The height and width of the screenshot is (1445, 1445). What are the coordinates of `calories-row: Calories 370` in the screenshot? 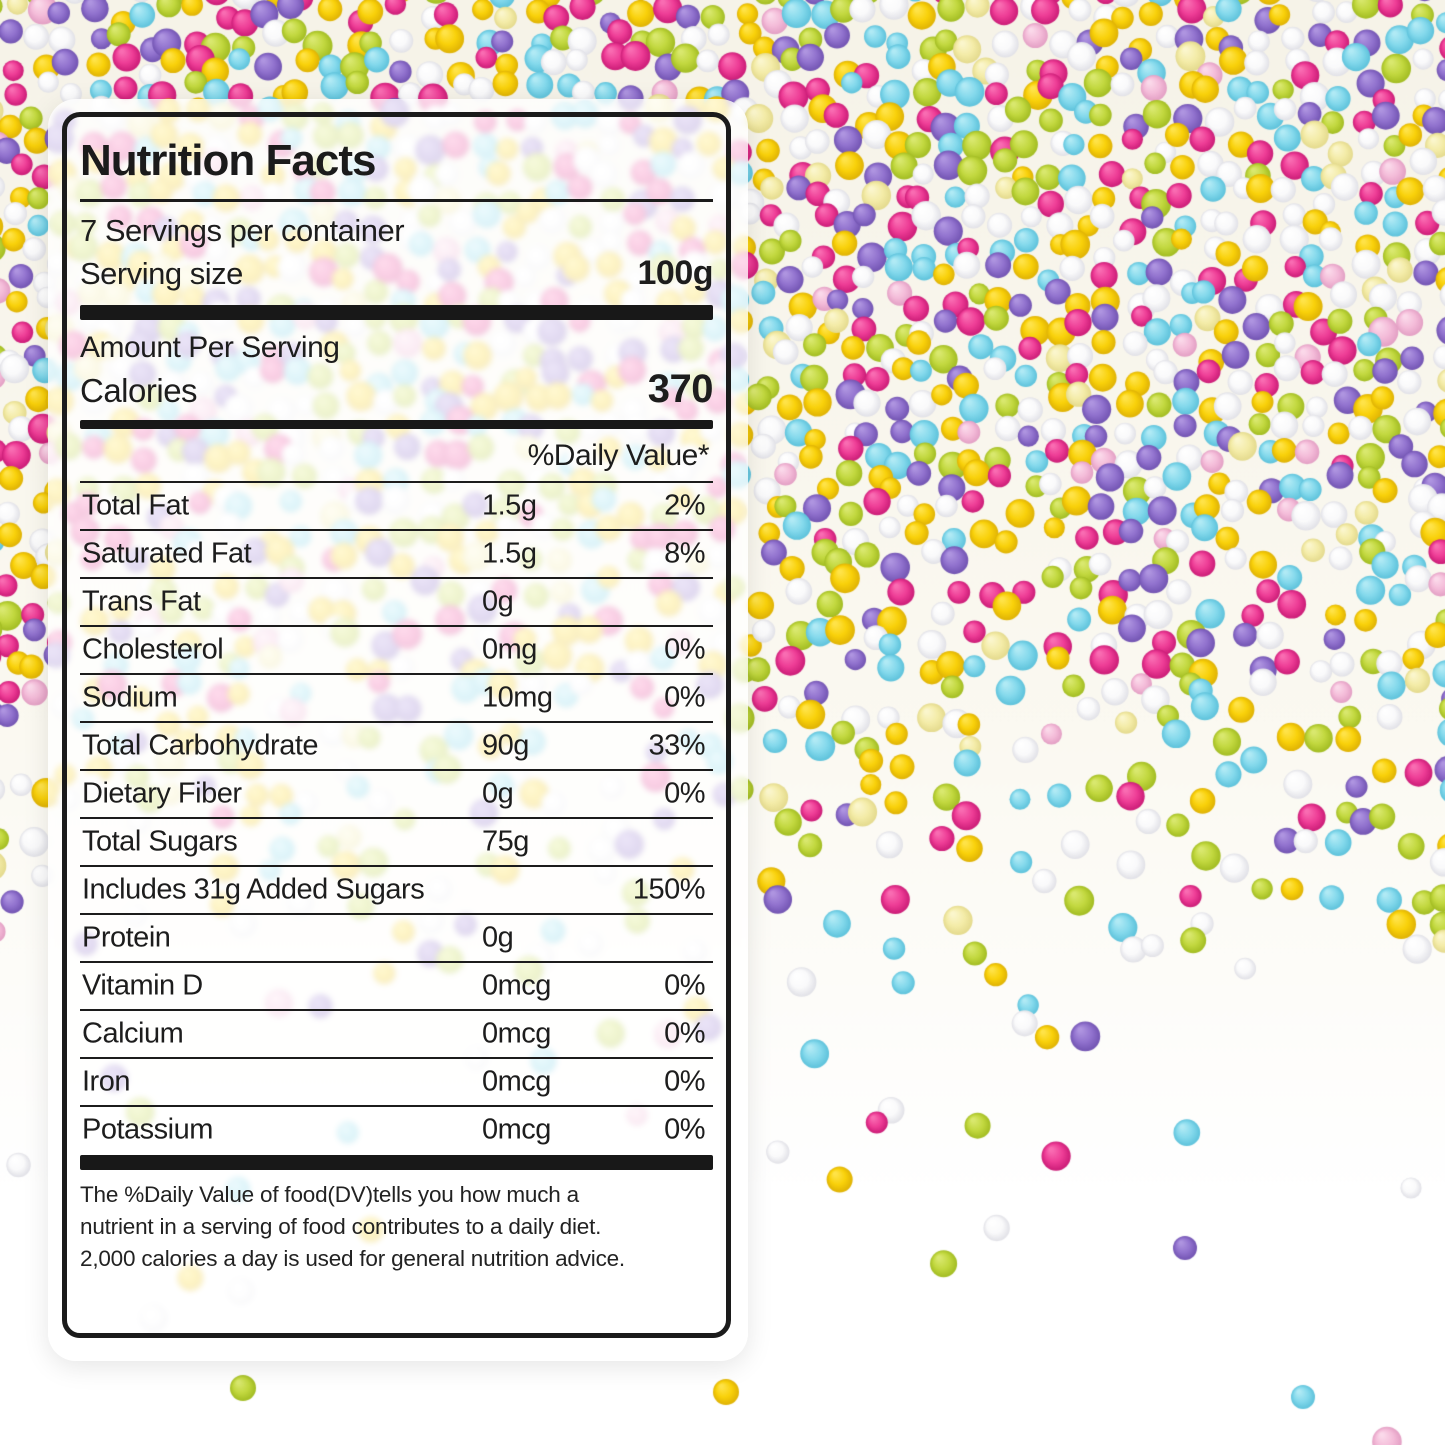 It's located at (397, 390).